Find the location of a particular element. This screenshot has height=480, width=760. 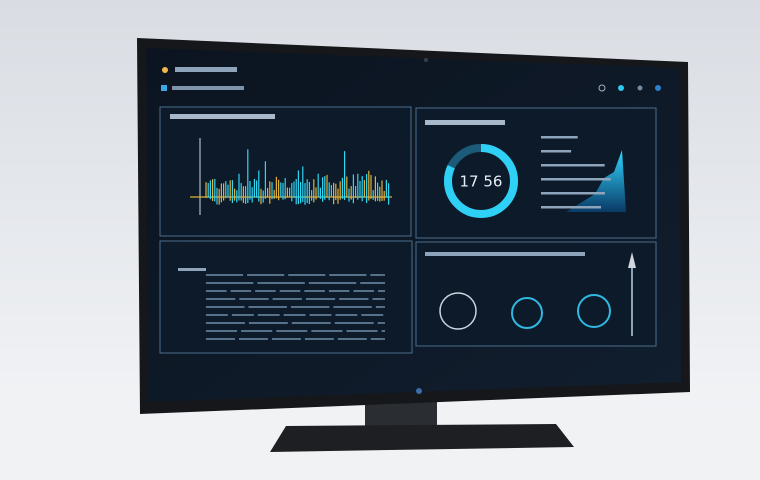

donut-label: 17 56 is located at coordinates (481, 182).